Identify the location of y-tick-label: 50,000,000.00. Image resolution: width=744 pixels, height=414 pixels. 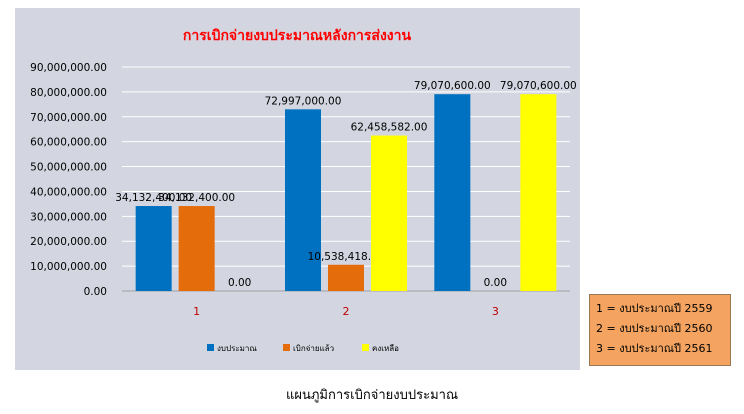
(68, 168).